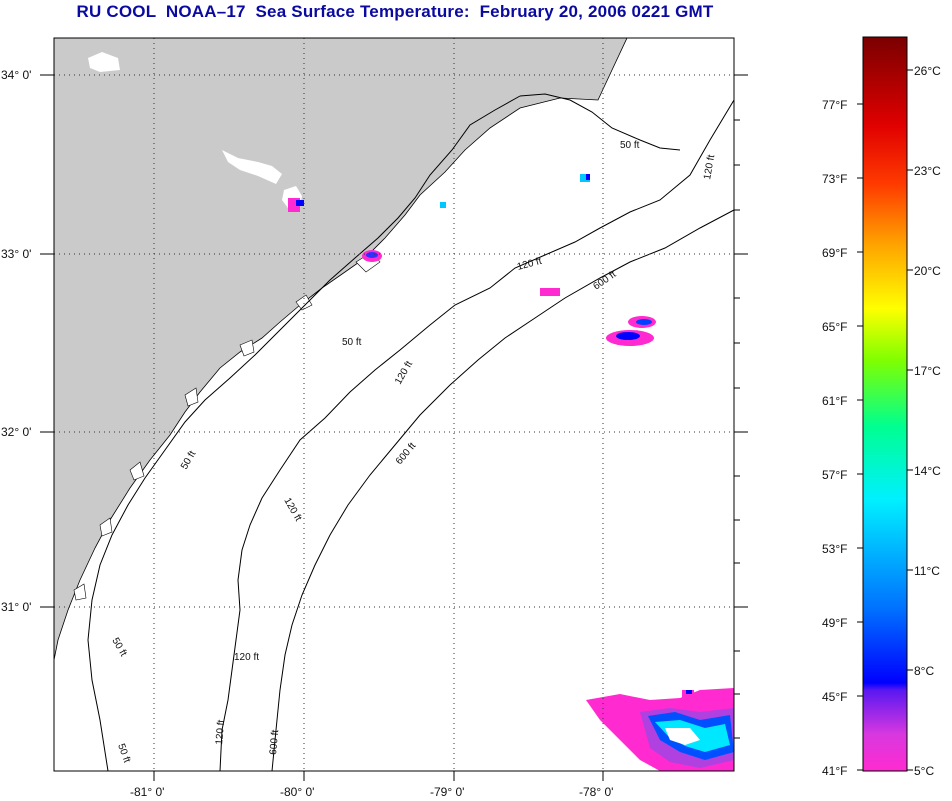 The width and height of the screenshot is (952, 801). What do you see at coordinates (16, 254) in the screenshot?
I see `lat-label: 33° 0'` at bounding box center [16, 254].